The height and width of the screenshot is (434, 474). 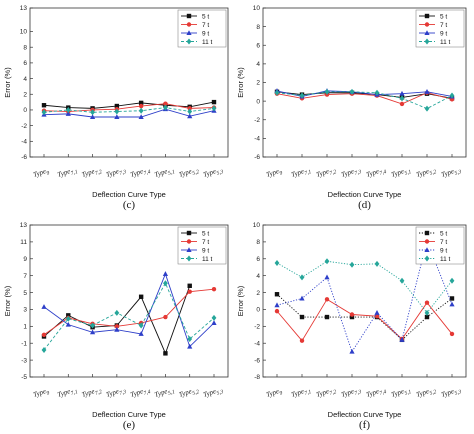 I want to click on legend: 5 t 7 t9 t 11 t, so click(x=440, y=245).